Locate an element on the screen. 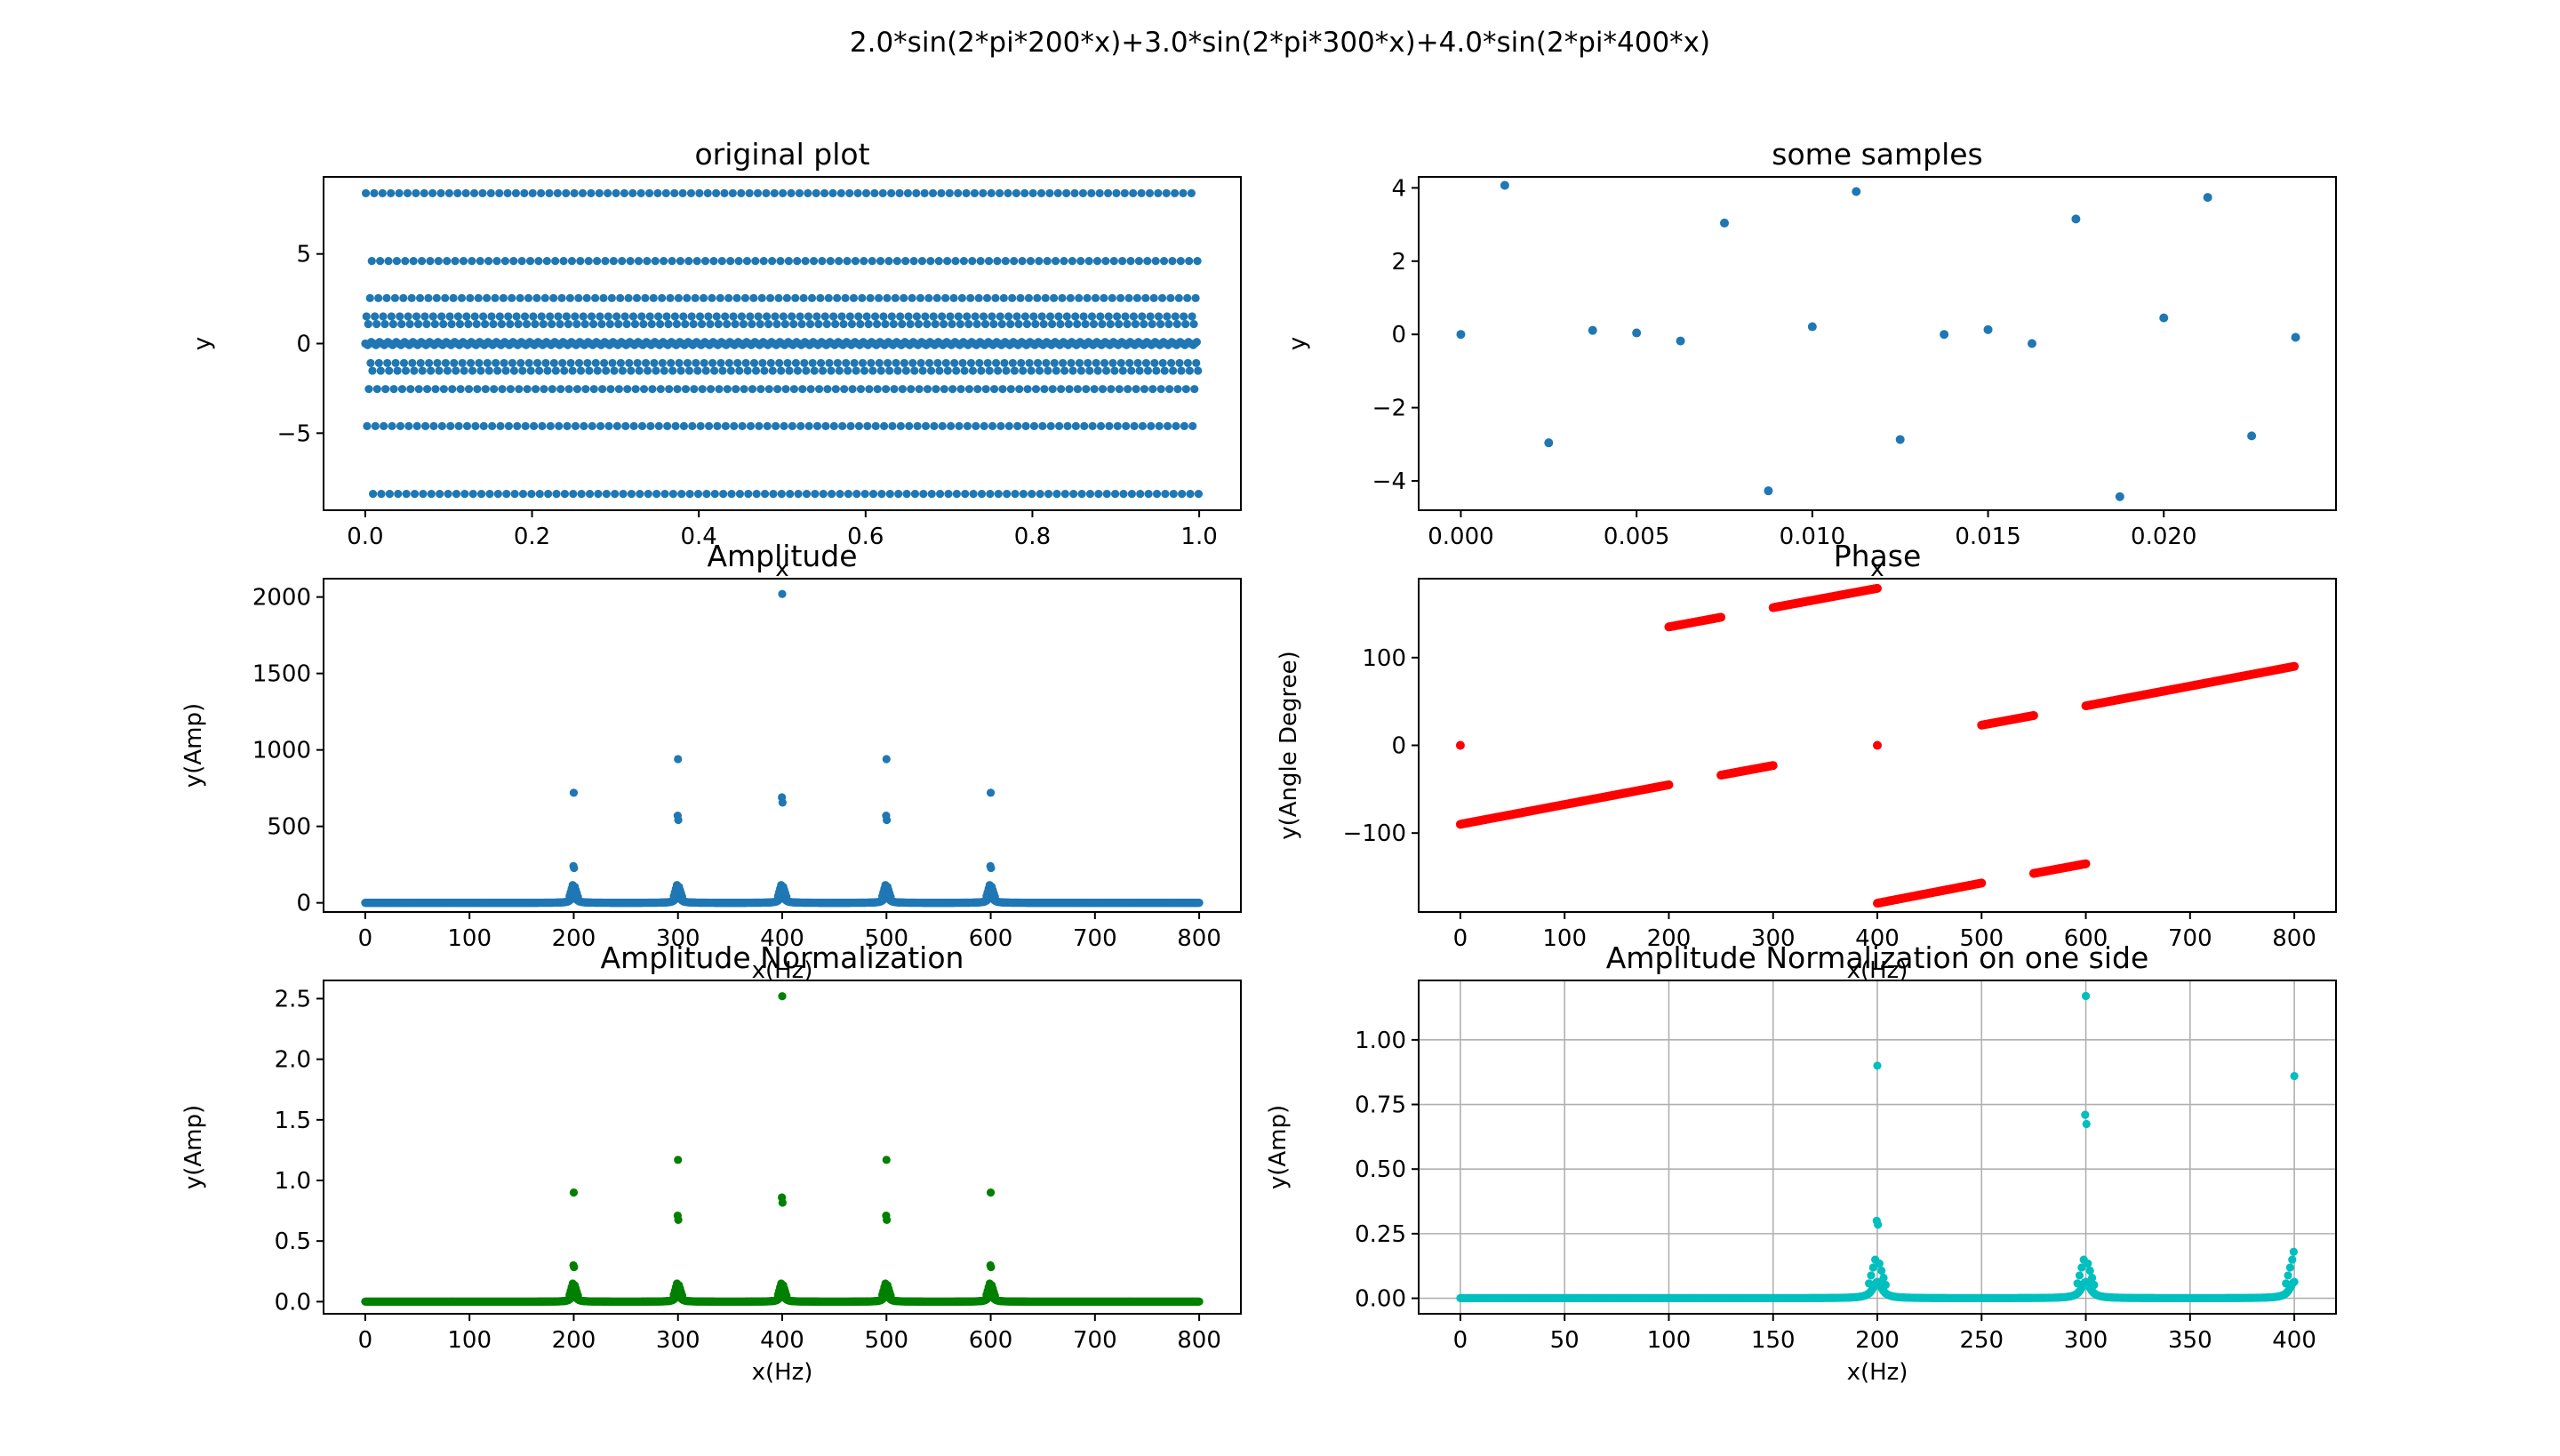  x-tick-label: 700 is located at coordinates (1095, 938).